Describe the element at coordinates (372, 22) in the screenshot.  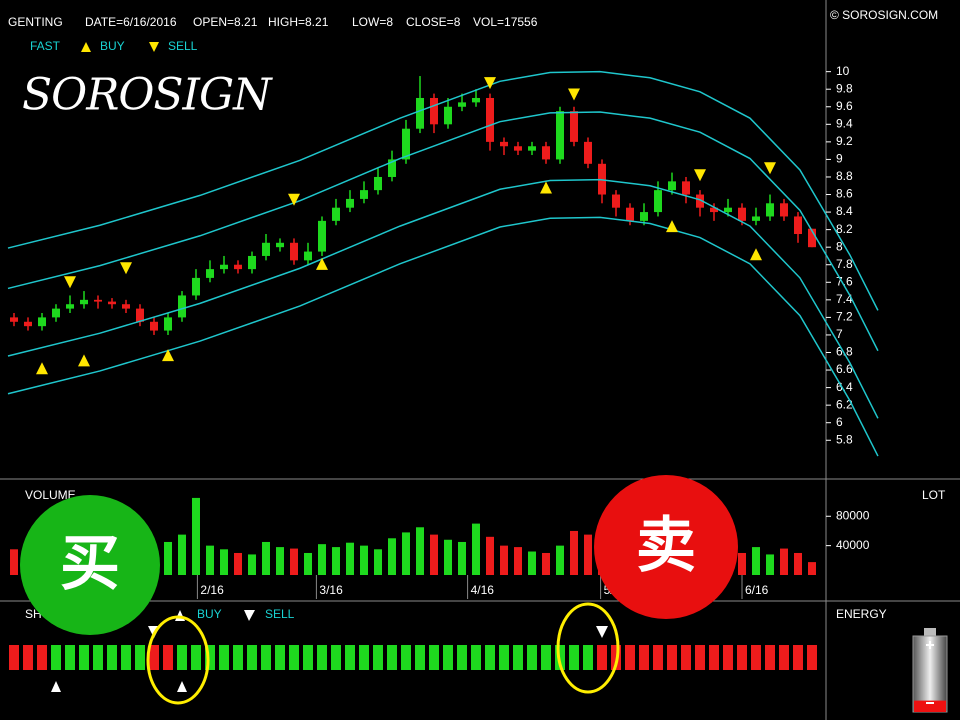
I see `header-item: LOW=8` at that location.